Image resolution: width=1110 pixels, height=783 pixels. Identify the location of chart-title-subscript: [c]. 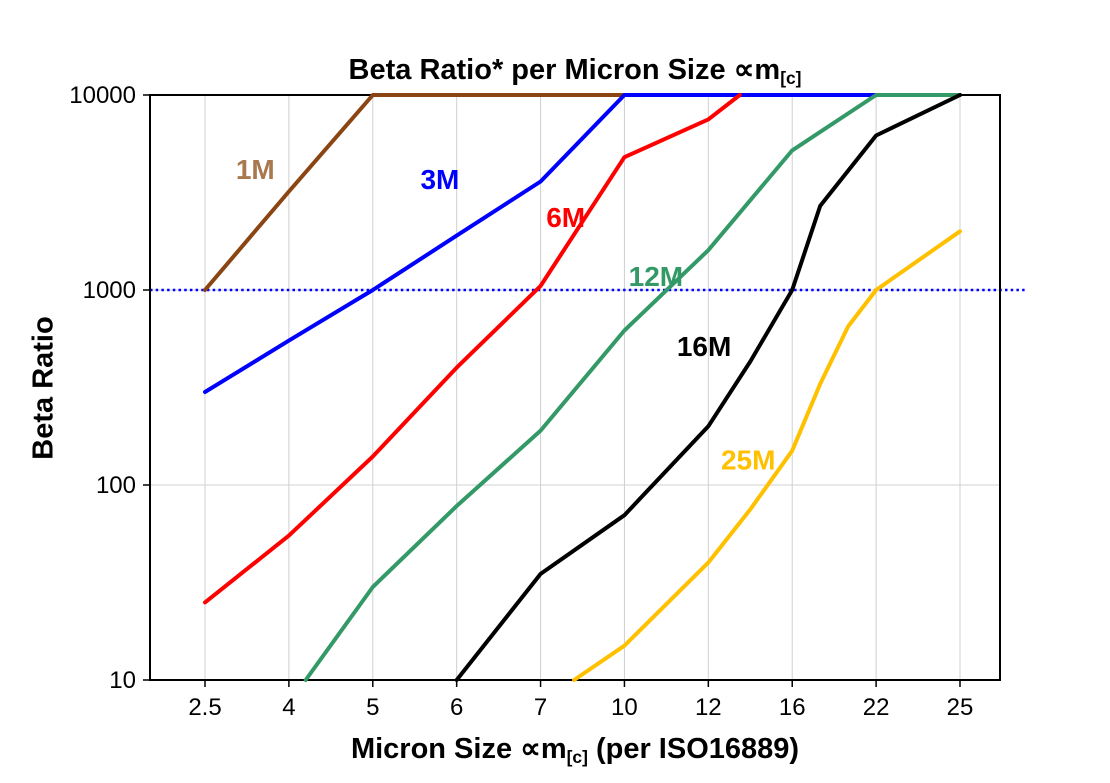
(791, 77).